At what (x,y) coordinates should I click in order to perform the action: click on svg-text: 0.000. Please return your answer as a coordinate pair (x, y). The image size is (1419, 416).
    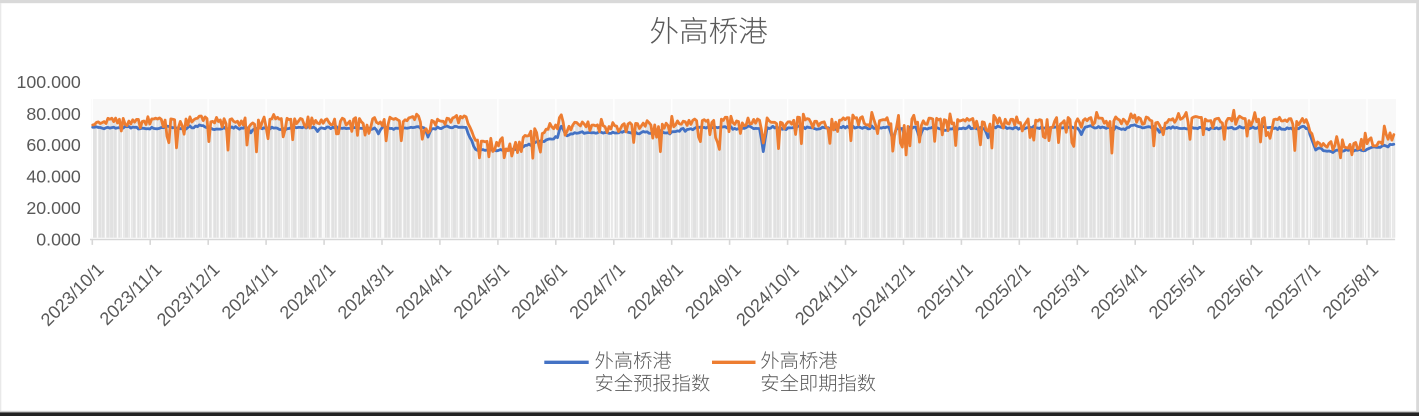
    Looking at the image, I should click on (58, 239).